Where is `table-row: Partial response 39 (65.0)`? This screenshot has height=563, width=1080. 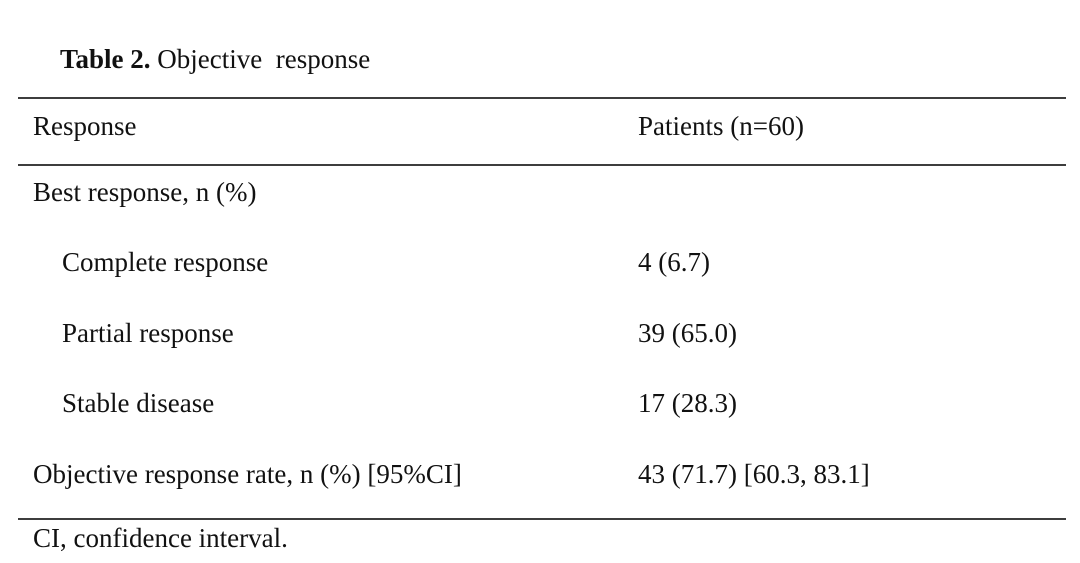
table-row: Partial response 39 (65.0) is located at coordinates (542, 342).